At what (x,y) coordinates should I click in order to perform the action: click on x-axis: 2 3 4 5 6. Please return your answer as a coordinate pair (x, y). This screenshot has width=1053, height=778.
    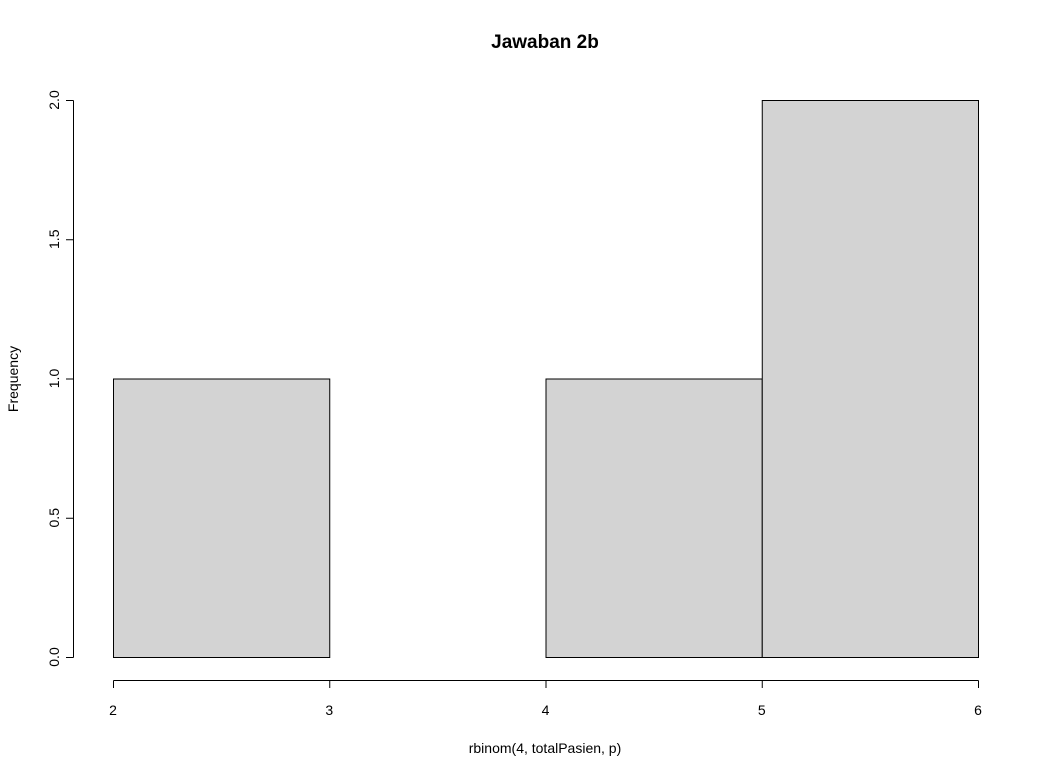
    Looking at the image, I should click on (545, 699).